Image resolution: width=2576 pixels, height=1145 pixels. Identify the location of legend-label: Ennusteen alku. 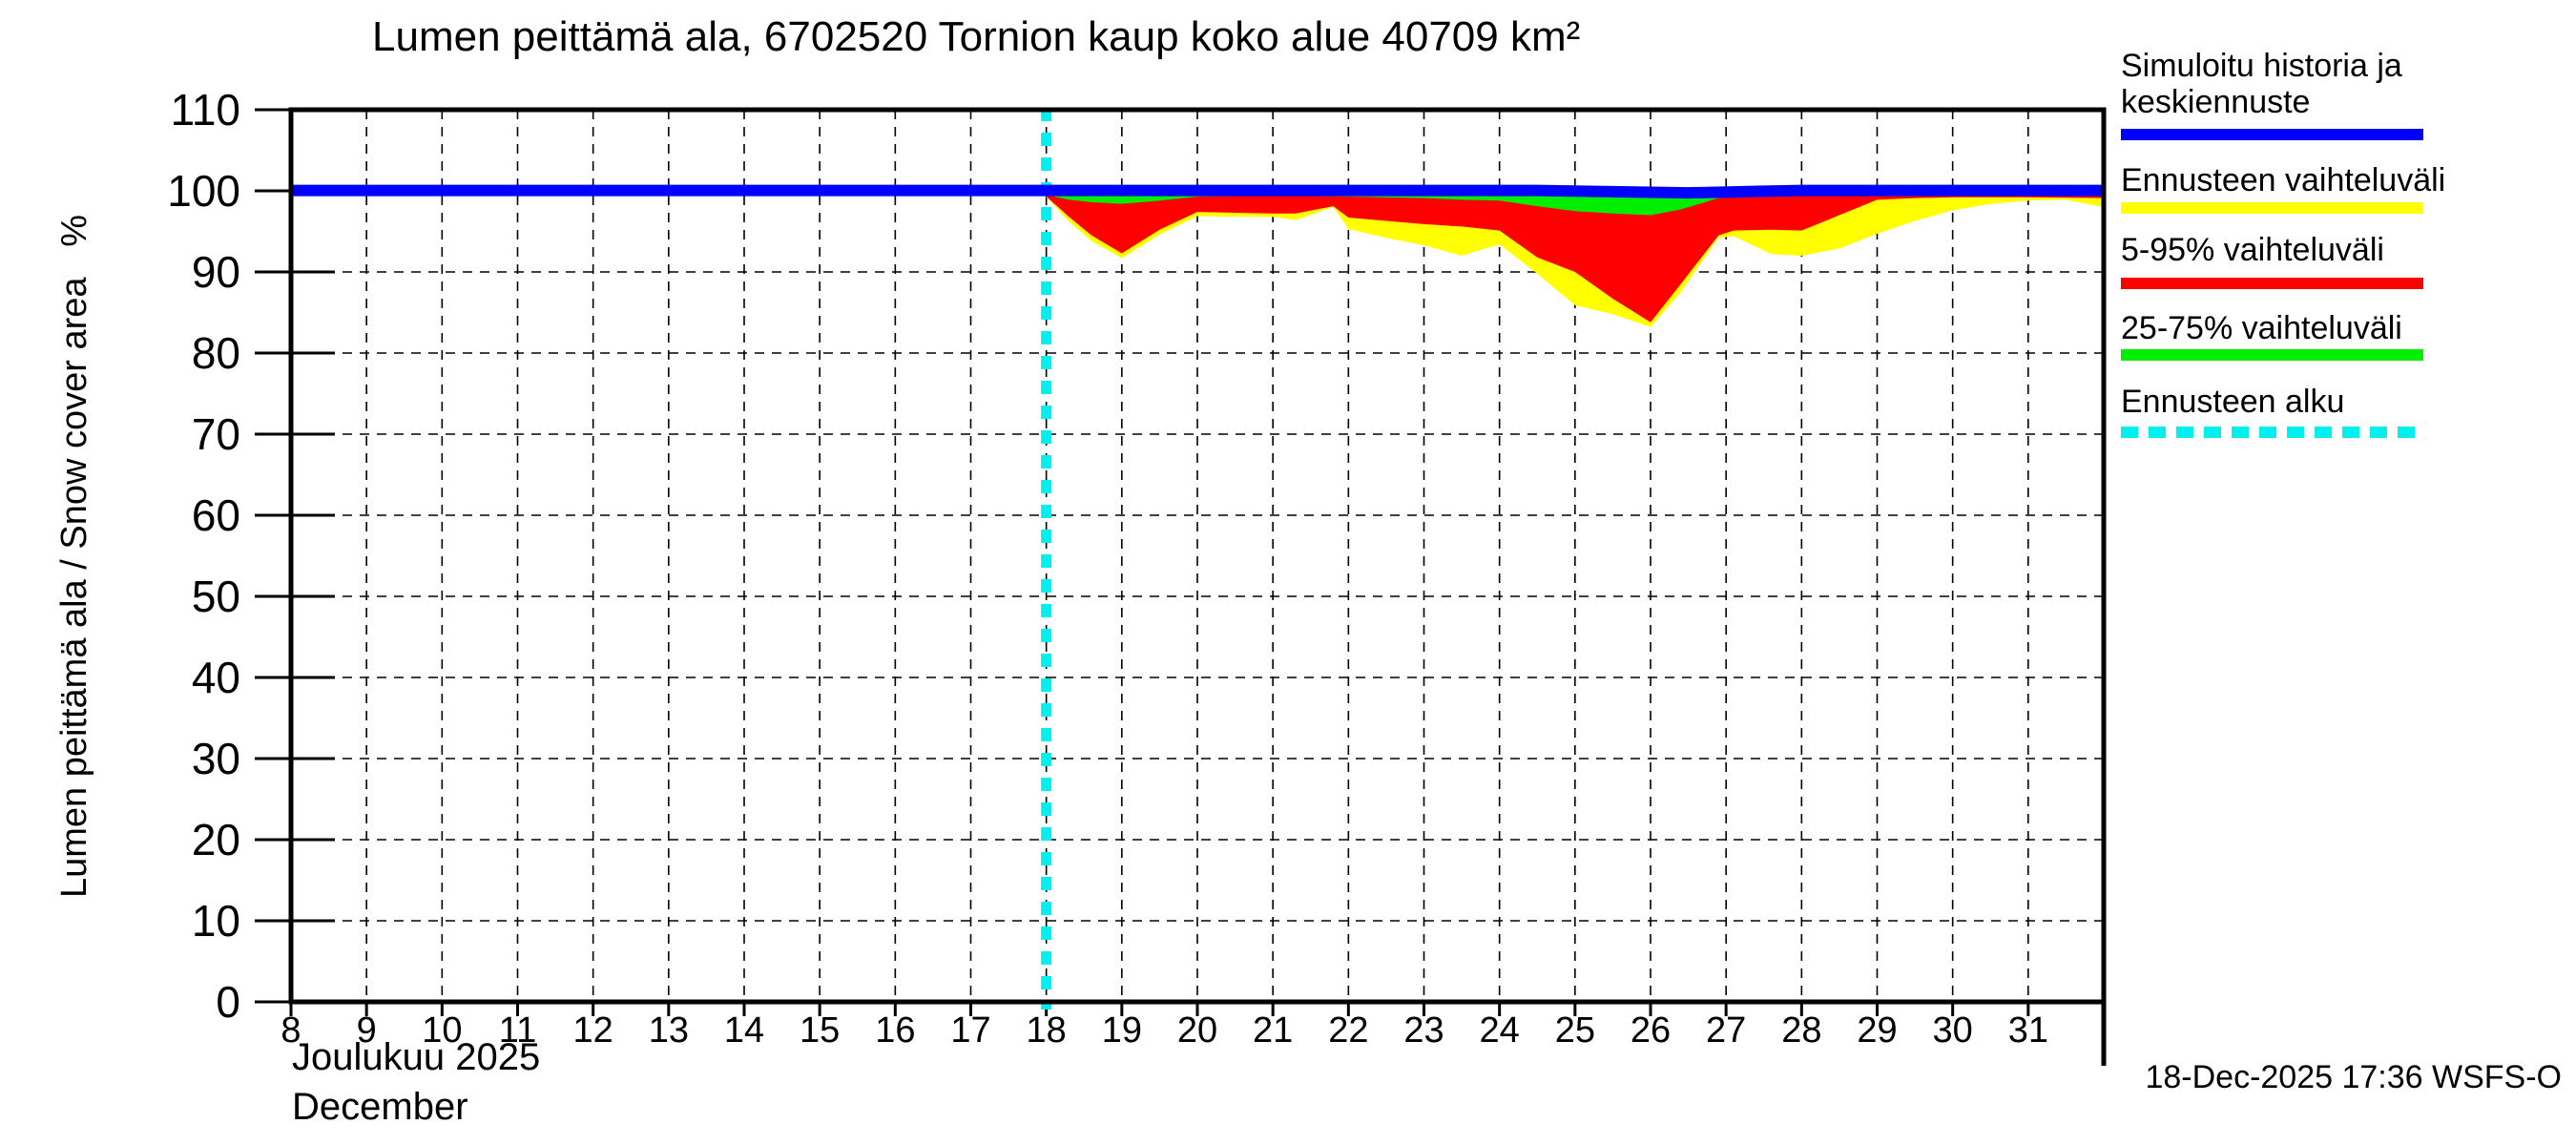
(2233, 402).